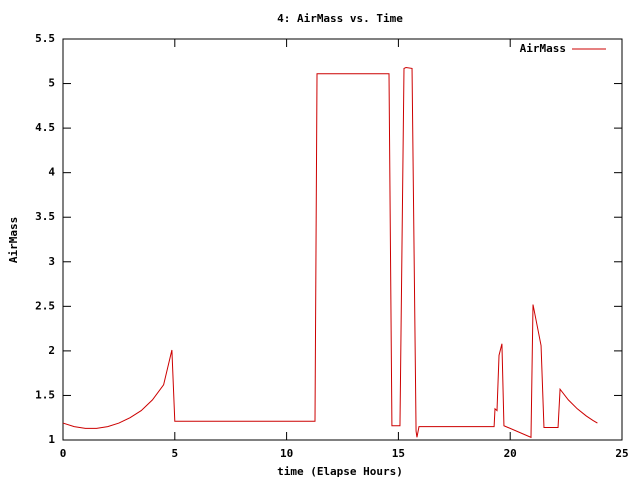  What do you see at coordinates (63, 453) in the screenshot?
I see `x-tick-label: 0` at bounding box center [63, 453].